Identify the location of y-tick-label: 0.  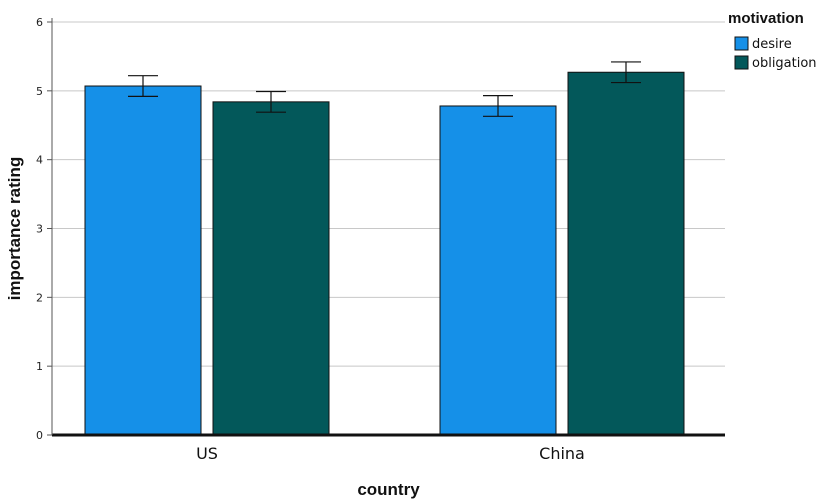
(39, 435).